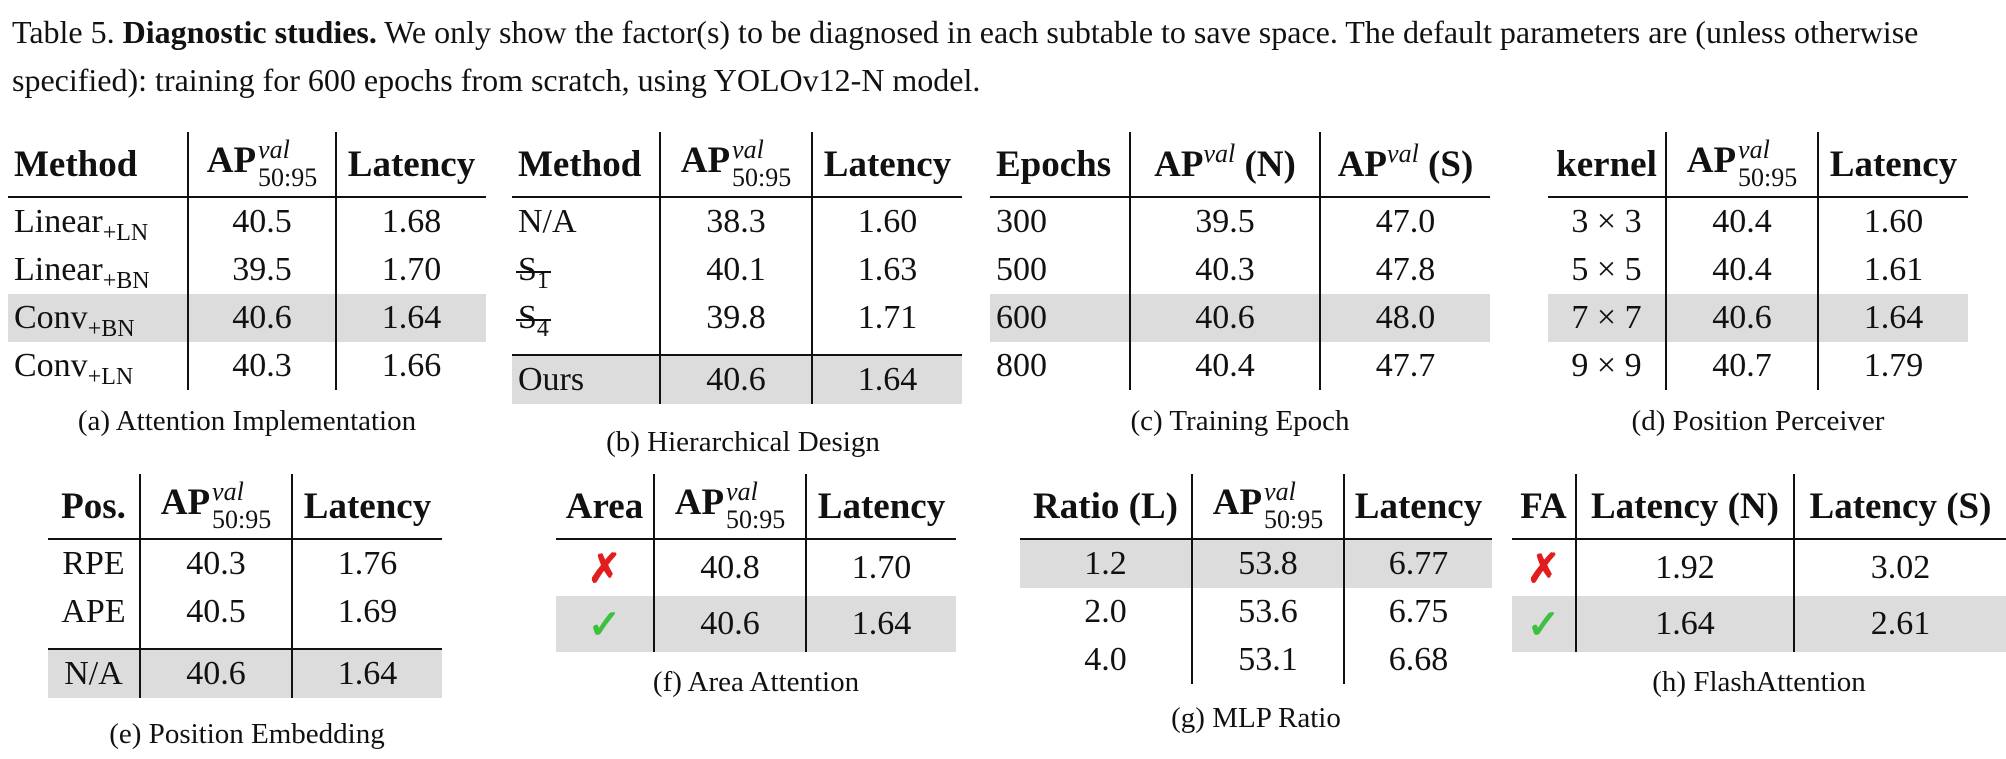 Image resolution: width=2006 pixels, height=759 pixels. I want to click on table-row: S4 39.8 1.71, so click(737, 318).